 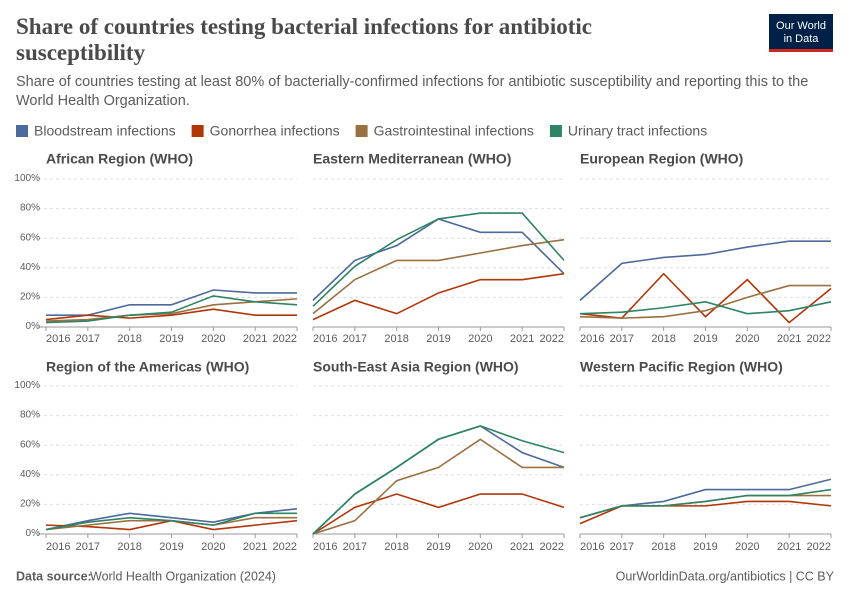 I want to click on source-label: Data source:, so click(x=54, y=576).